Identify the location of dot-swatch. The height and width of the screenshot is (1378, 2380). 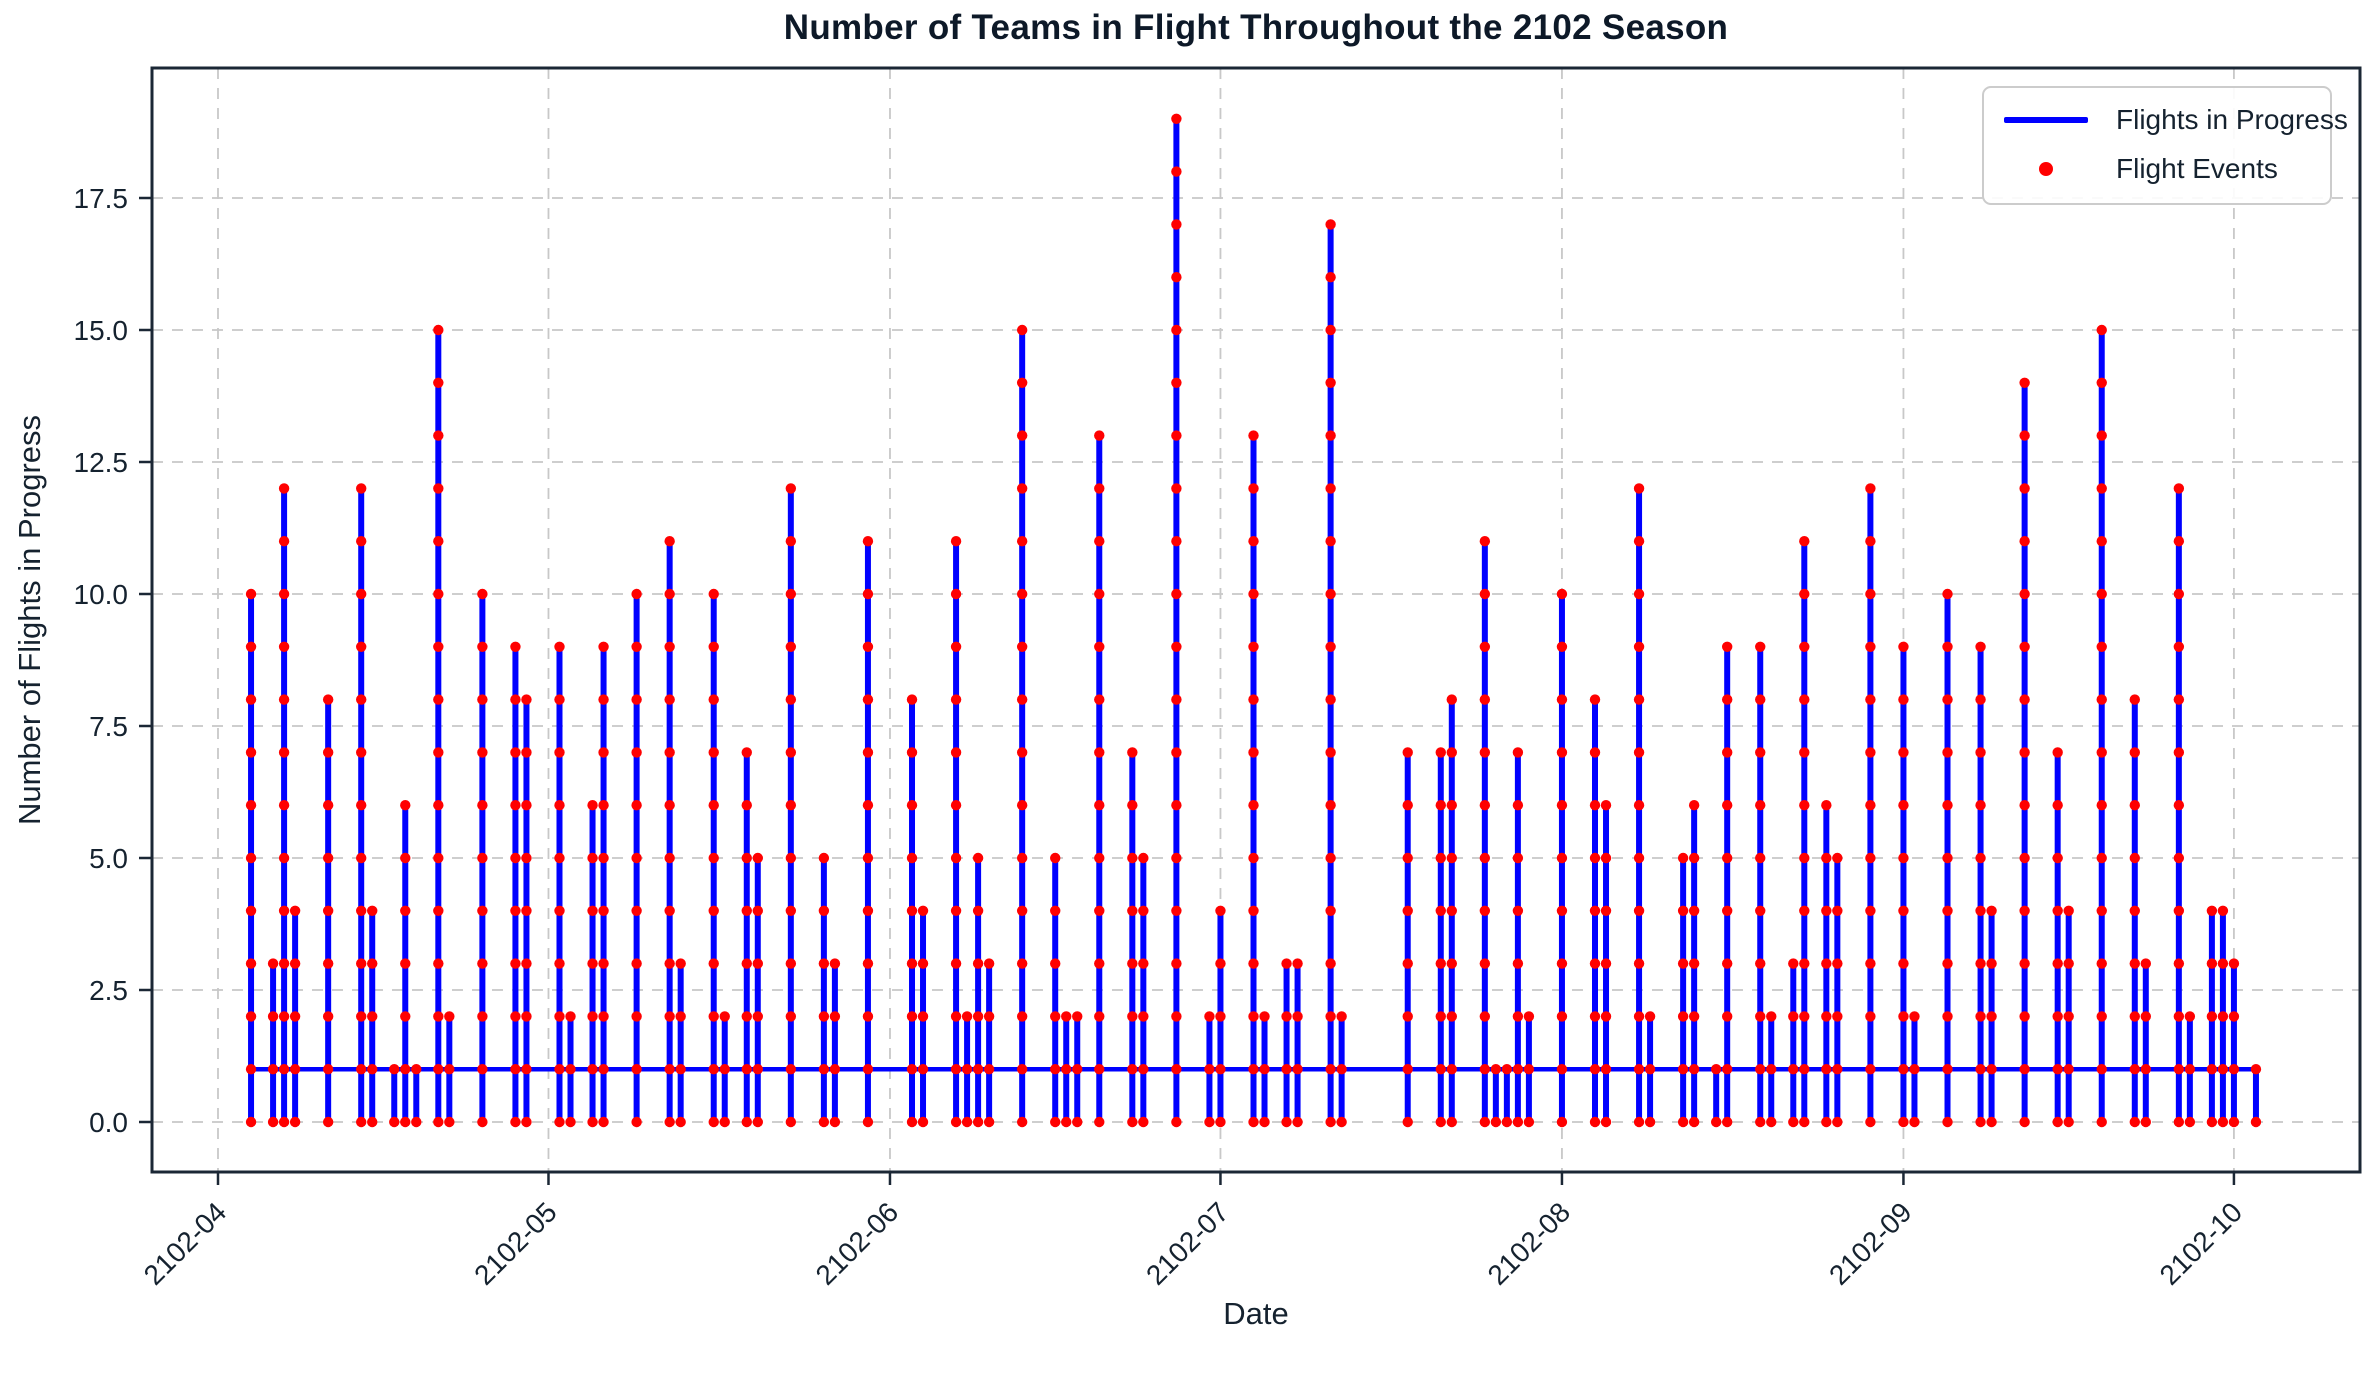
(2046, 169).